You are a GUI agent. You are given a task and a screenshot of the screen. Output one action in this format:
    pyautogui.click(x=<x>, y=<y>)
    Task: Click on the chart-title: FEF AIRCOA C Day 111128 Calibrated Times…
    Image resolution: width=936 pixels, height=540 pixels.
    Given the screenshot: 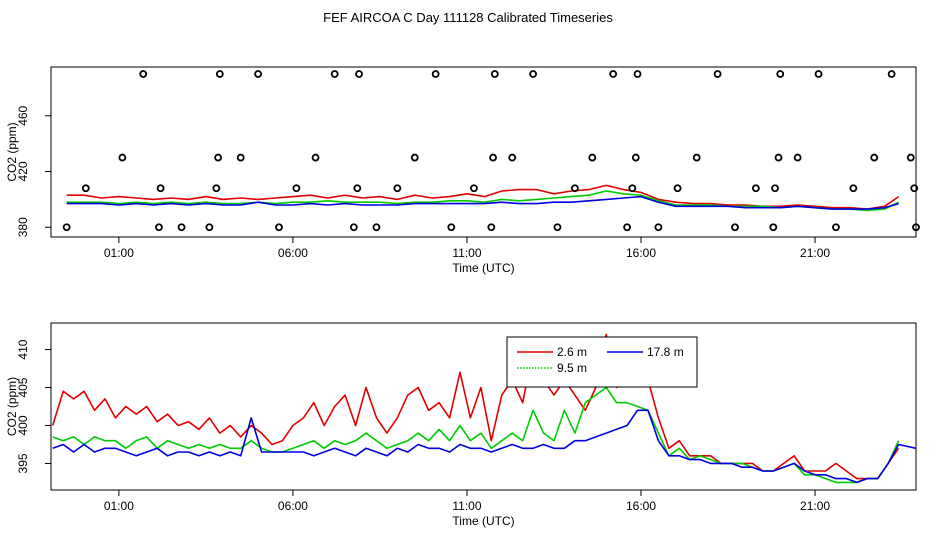 What is the action you would take?
    pyautogui.click(x=468, y=17)
    